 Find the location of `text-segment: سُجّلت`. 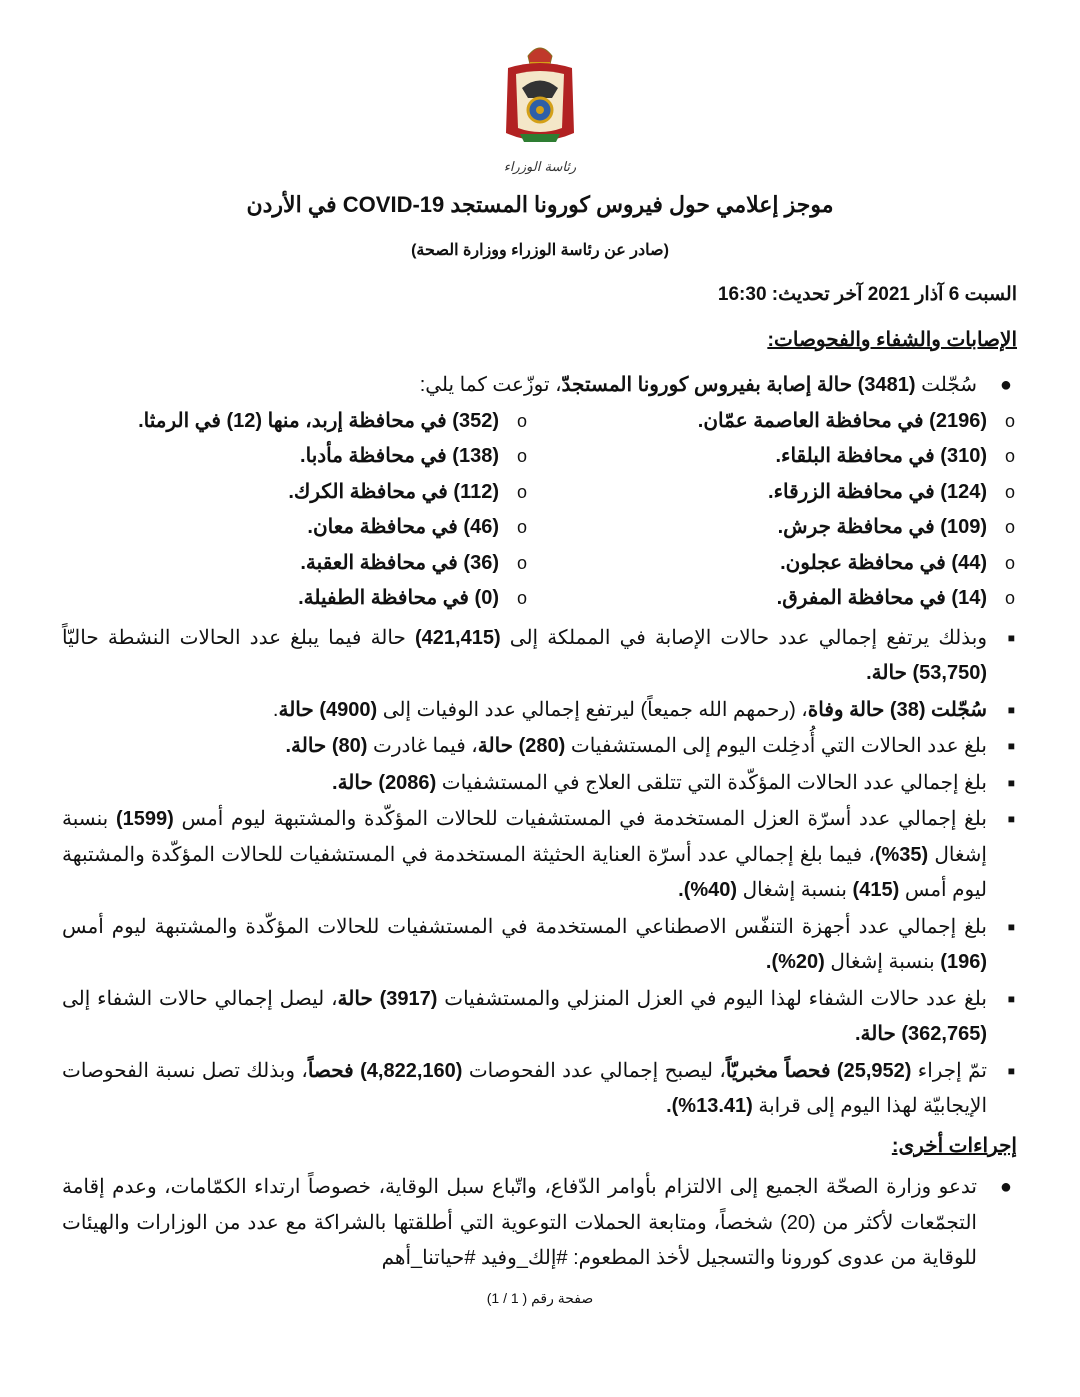

text-segment: سُجّلت is located at coordinates (946, 385).